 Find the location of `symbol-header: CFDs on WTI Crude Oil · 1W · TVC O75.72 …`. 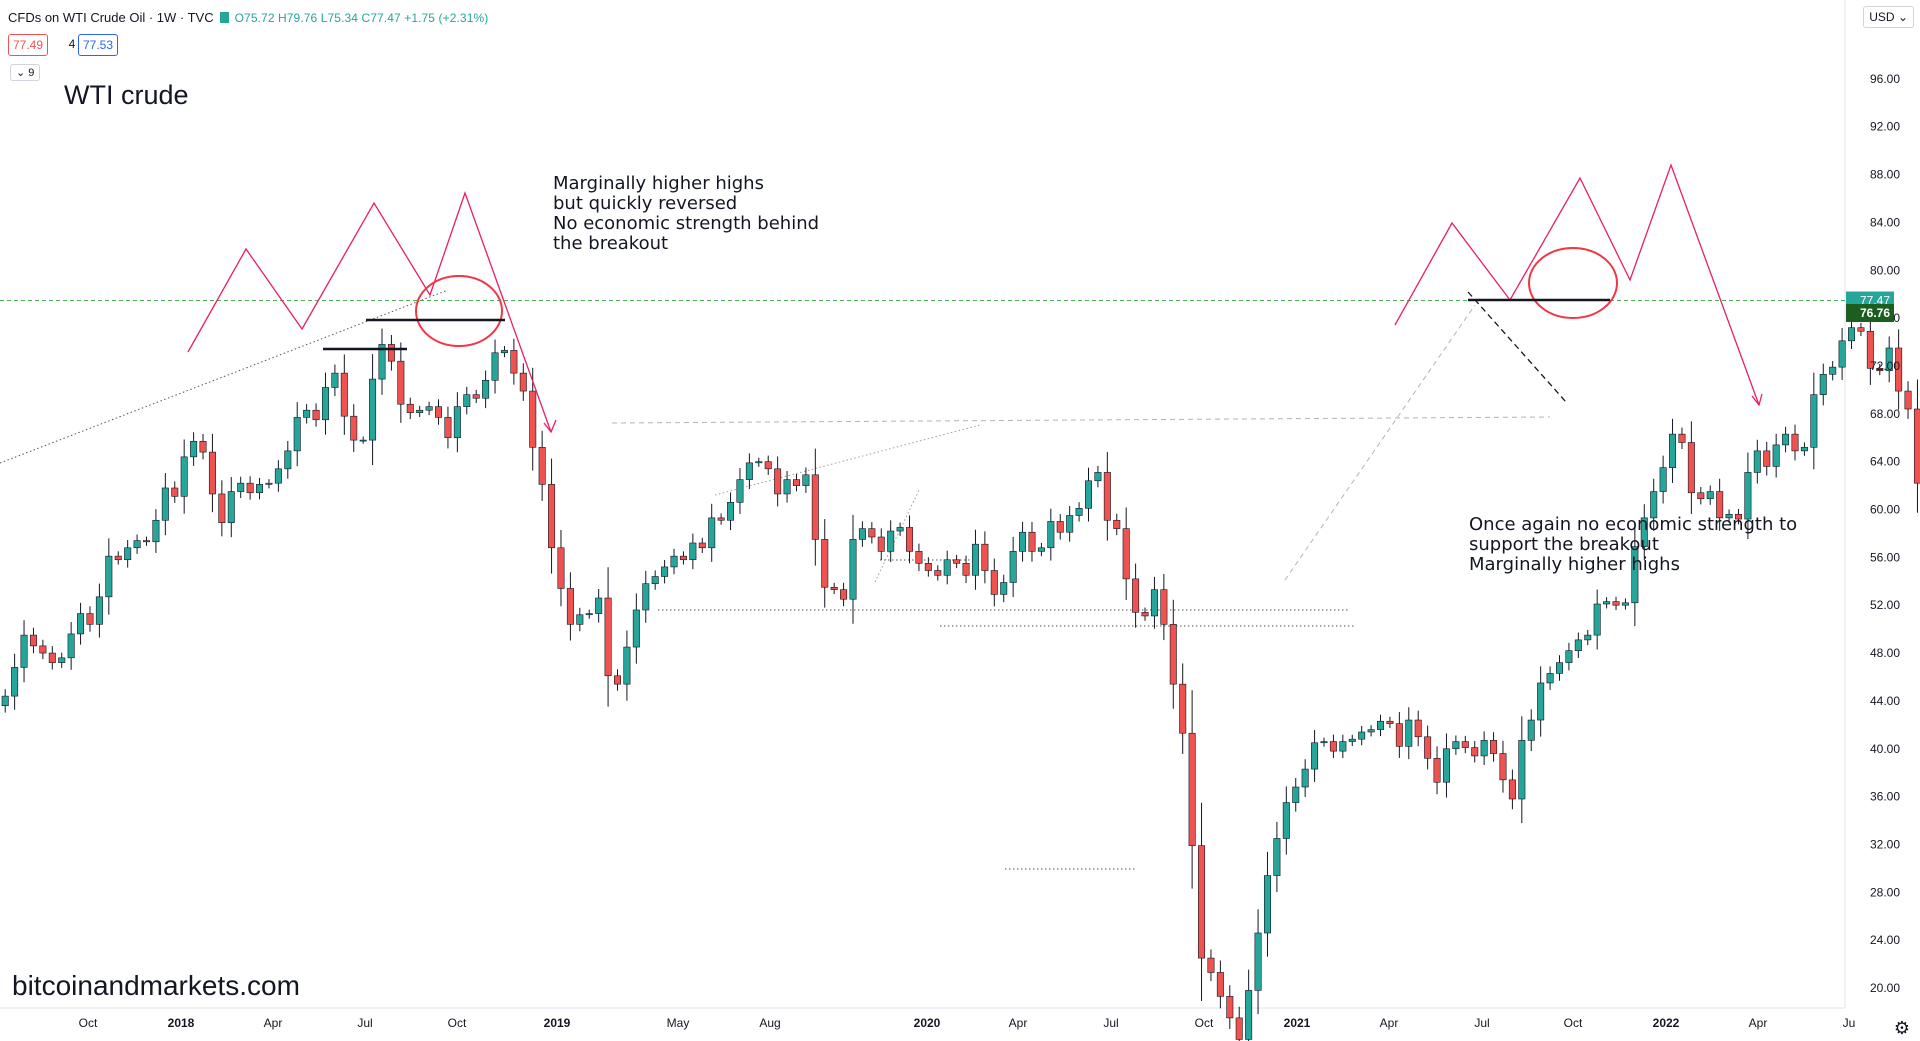

symbol-header: CFDs on WTI Crude Oil · 1W · TVC O75.72 … is located at coordinates (248, 17).